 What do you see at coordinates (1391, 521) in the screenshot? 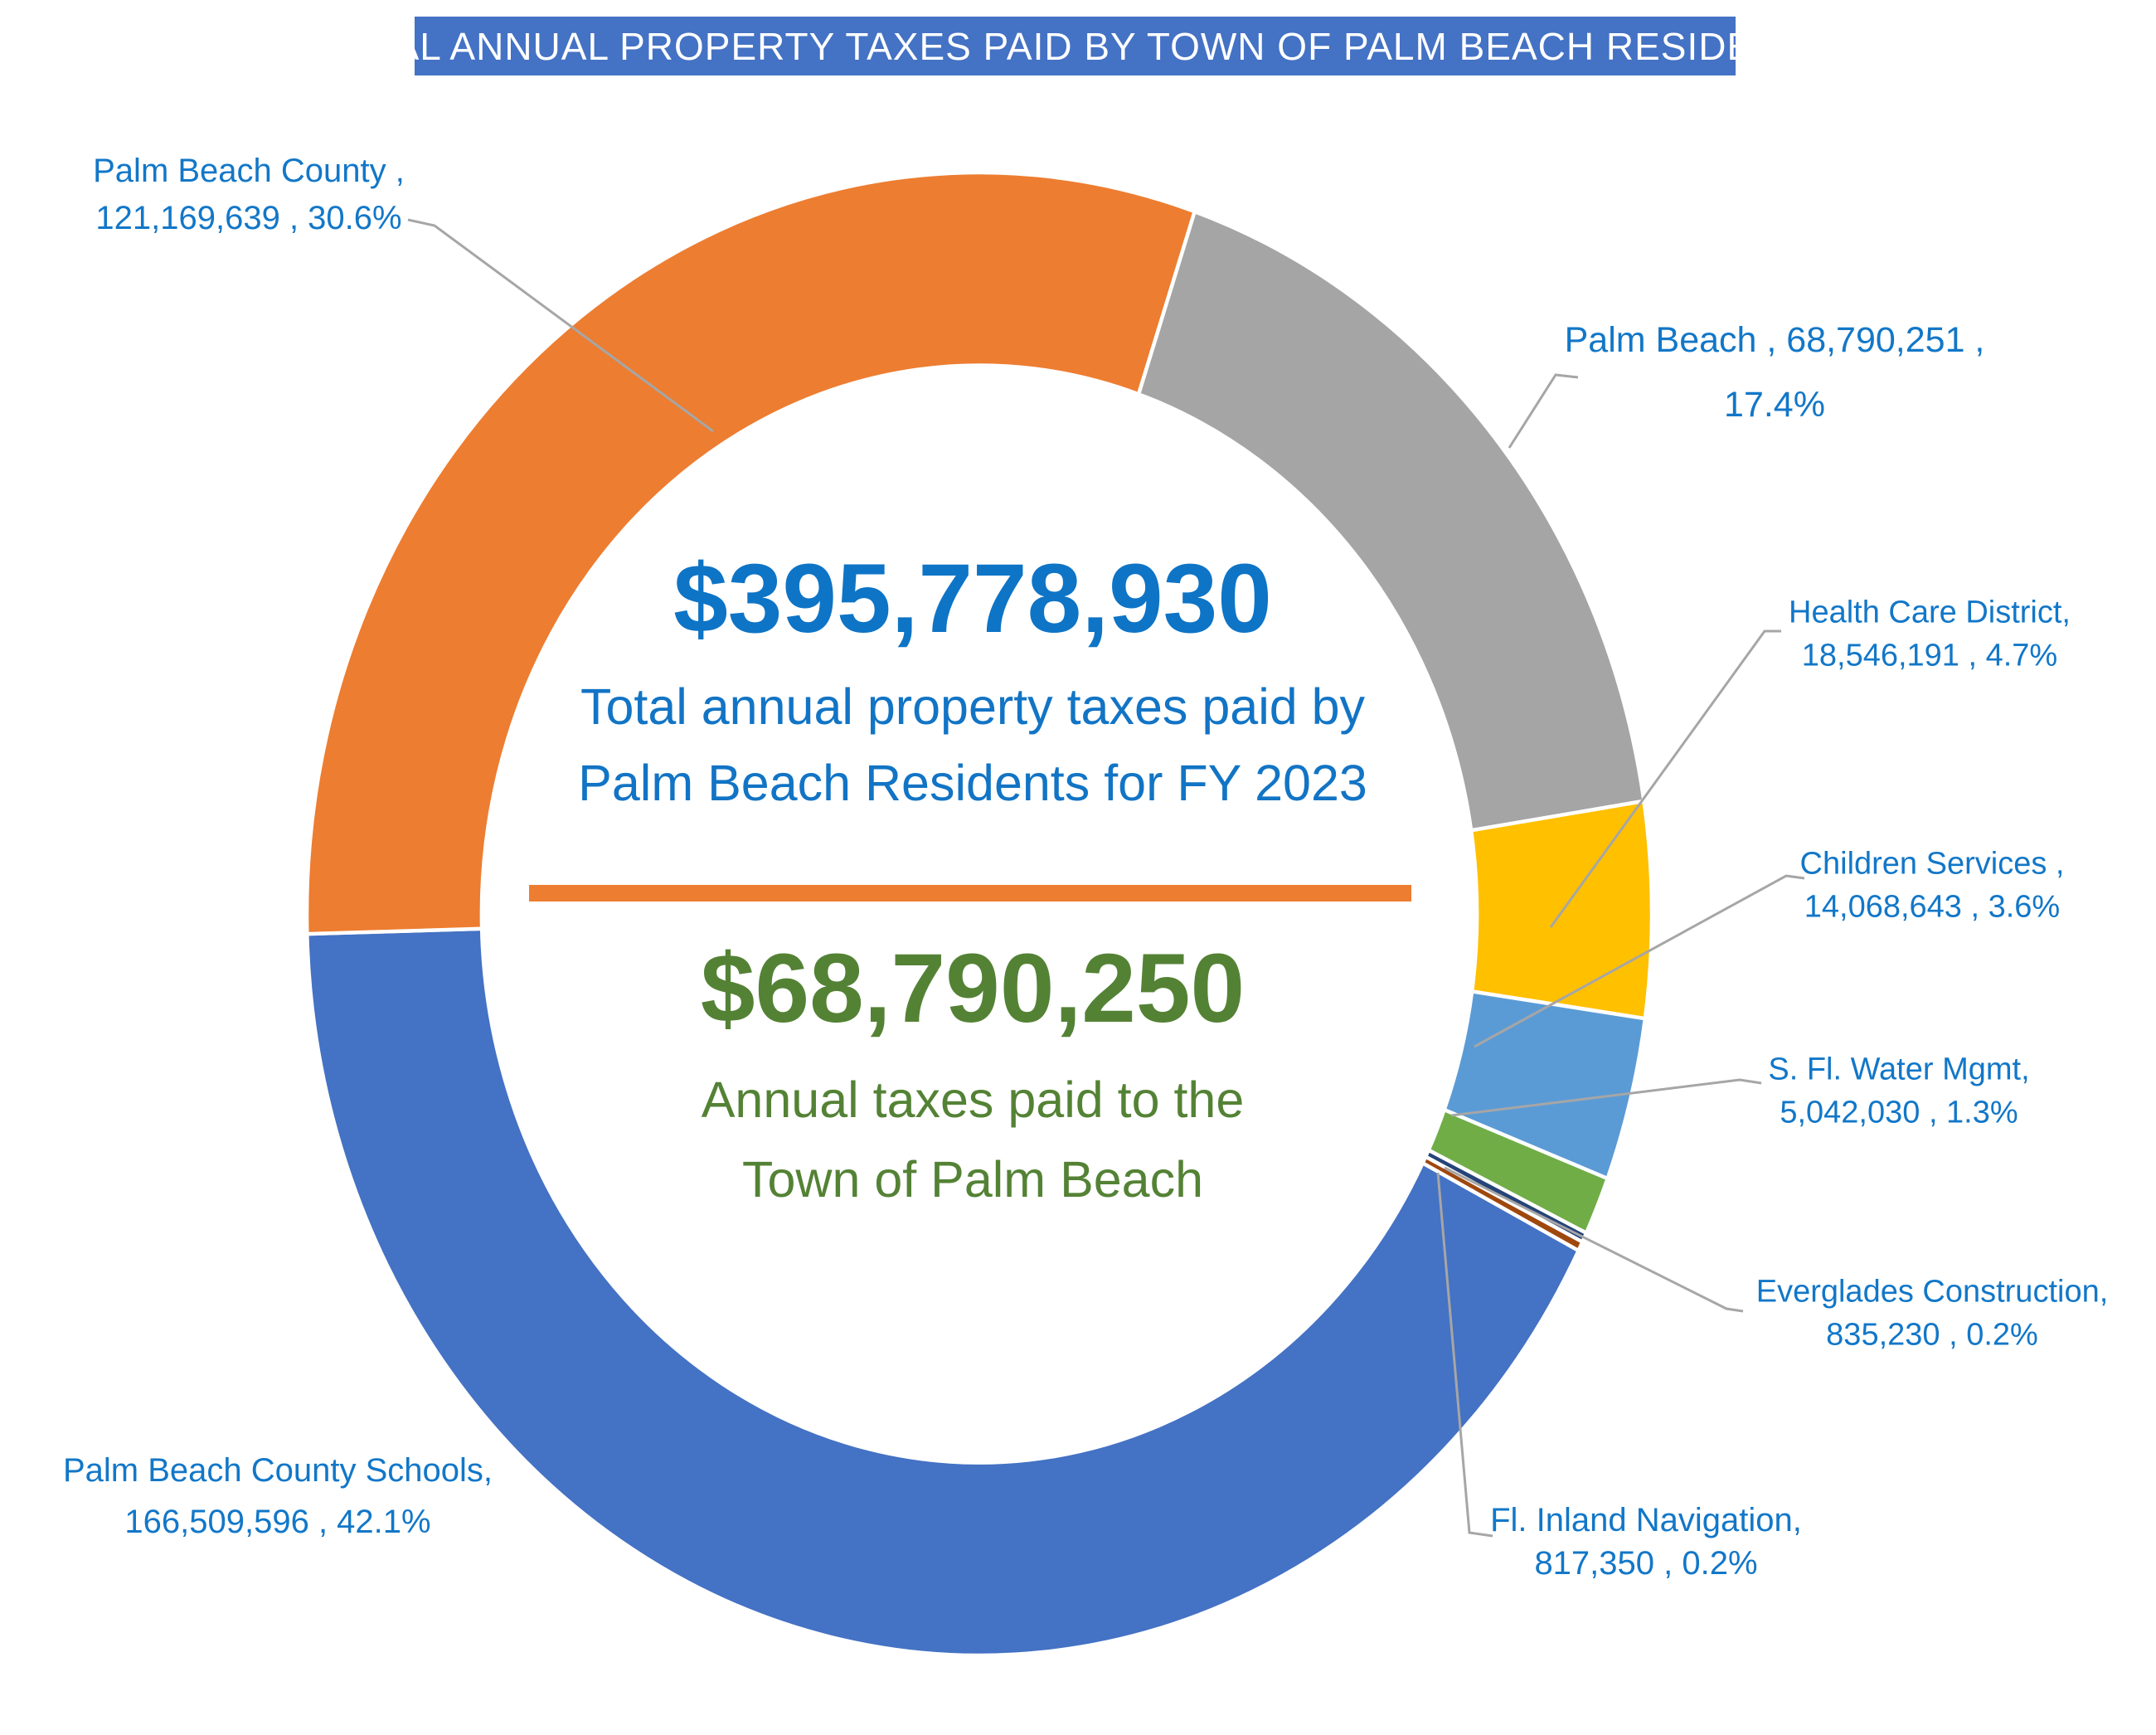
I see `pie-slice-palm-beach` at bounding box center [1391, 521].